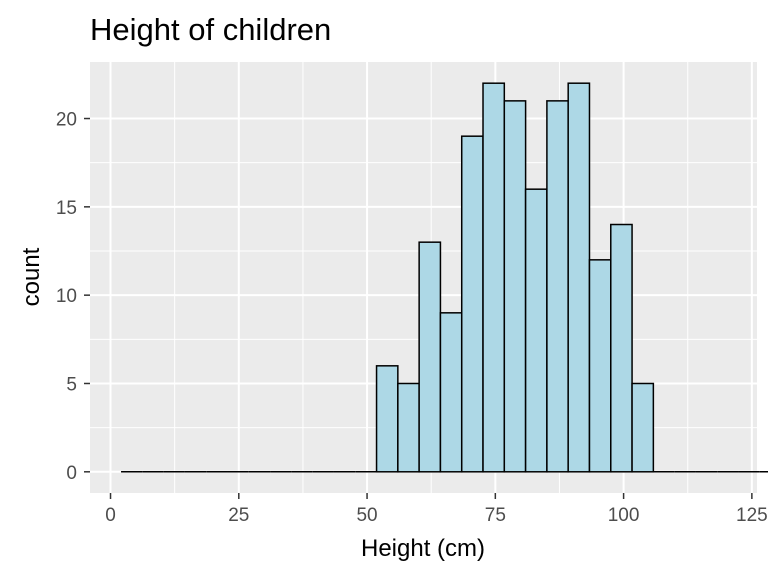 The image size is (768, 576). I want to click on x-tick-label: 100, so click(624, 515).